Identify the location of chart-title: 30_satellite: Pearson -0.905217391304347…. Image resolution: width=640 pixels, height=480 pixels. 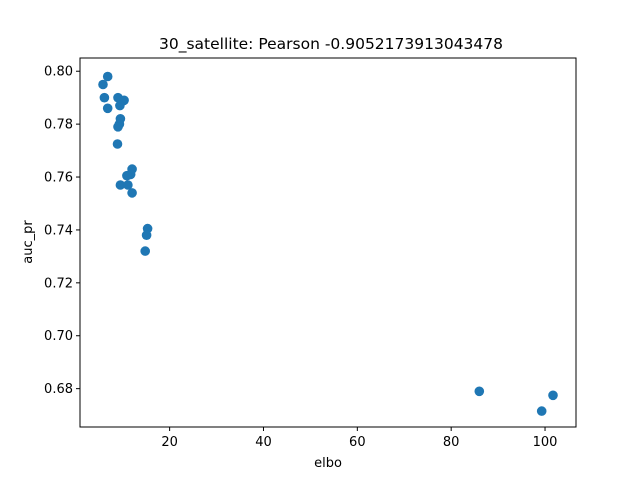
(331, 44).